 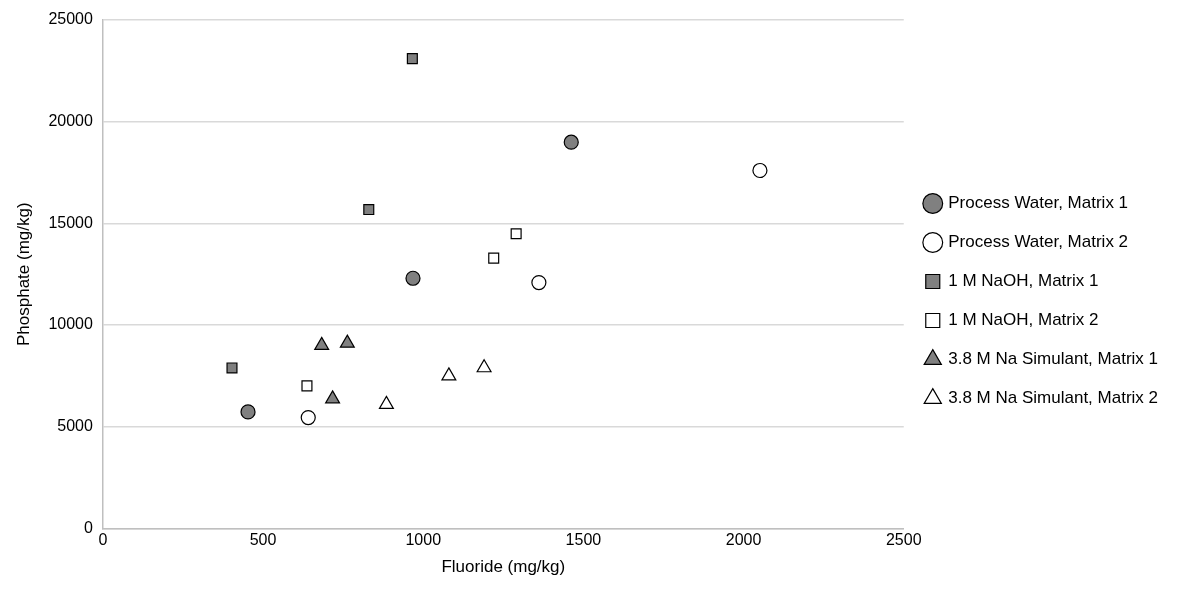 What do you see at coordinates (103, 540) in the screenshot?
I see `x-tick-label: 0` at bounding box center [103, 540].